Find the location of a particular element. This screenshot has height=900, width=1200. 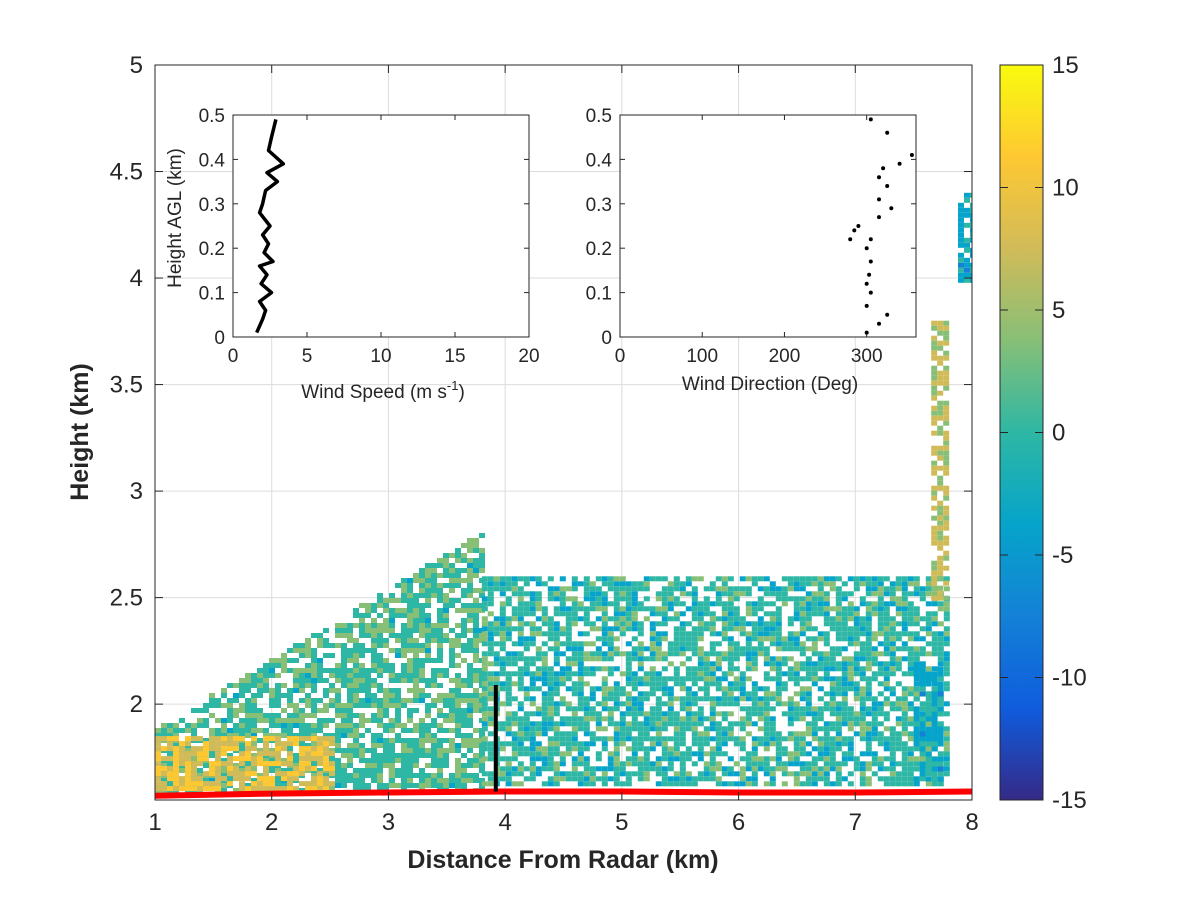

inset1-xtick-label: 10 is located at coordinates (380, 356).